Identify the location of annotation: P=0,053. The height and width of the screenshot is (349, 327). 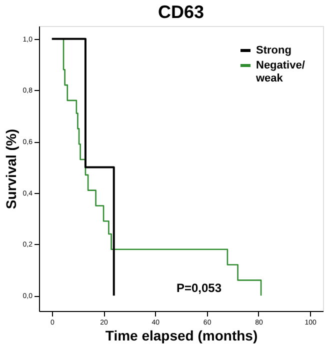
(199, 288).